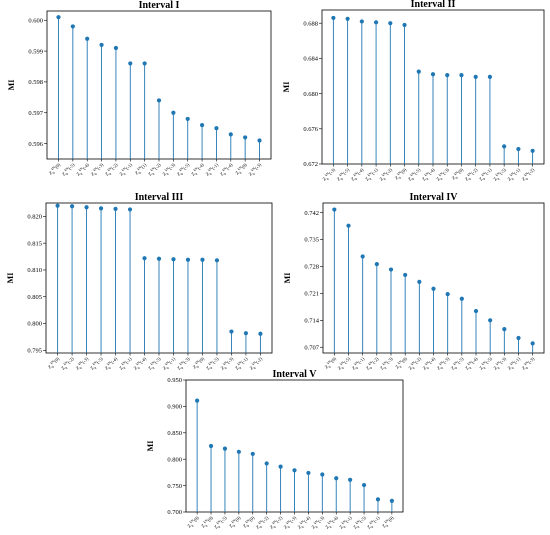  What do you see at coordinates (174, 459) in the screenshot?
I see `y-tick-label: 0.800` at bounding box center [174, 459].